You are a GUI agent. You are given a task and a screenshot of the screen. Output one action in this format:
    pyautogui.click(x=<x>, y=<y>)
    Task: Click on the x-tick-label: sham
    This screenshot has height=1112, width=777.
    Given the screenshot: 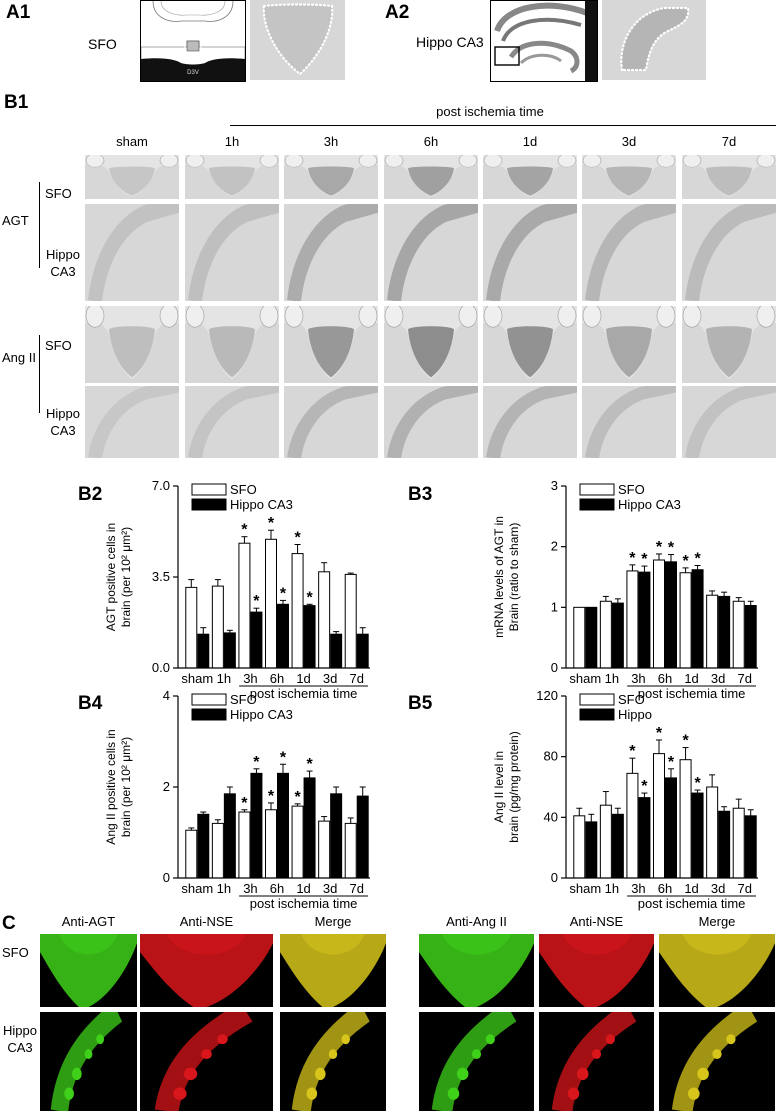 What is the action you would take?
    pyautogui.click(x=585, y=888)
    